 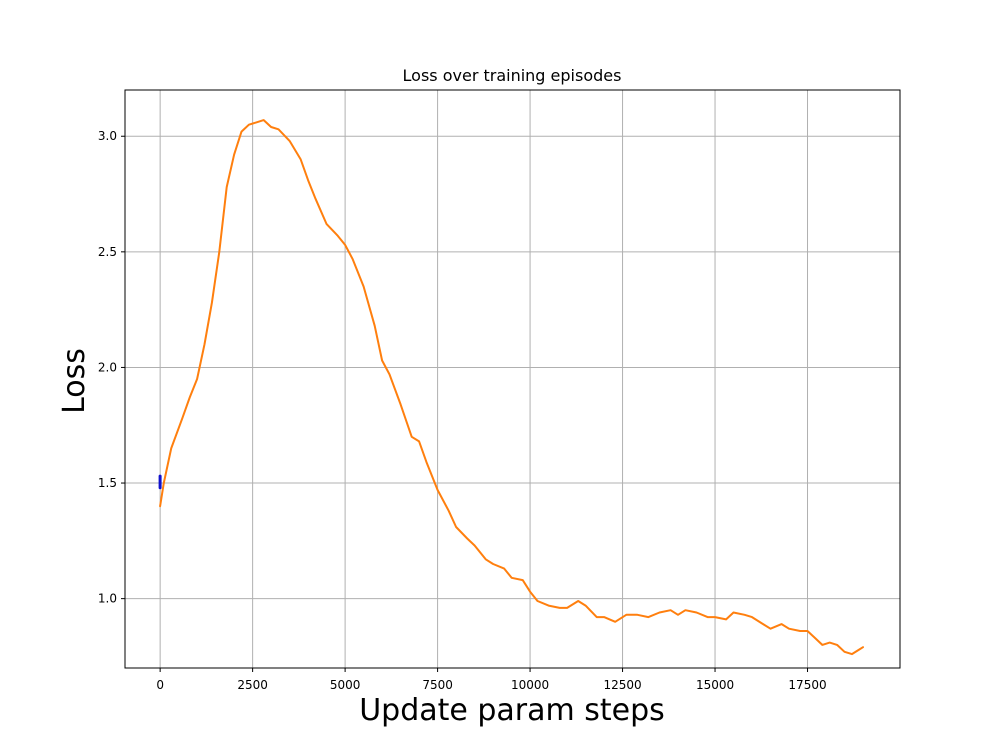 I want to click on x-axis-label: Update param steps, so click(x=512, y=710).